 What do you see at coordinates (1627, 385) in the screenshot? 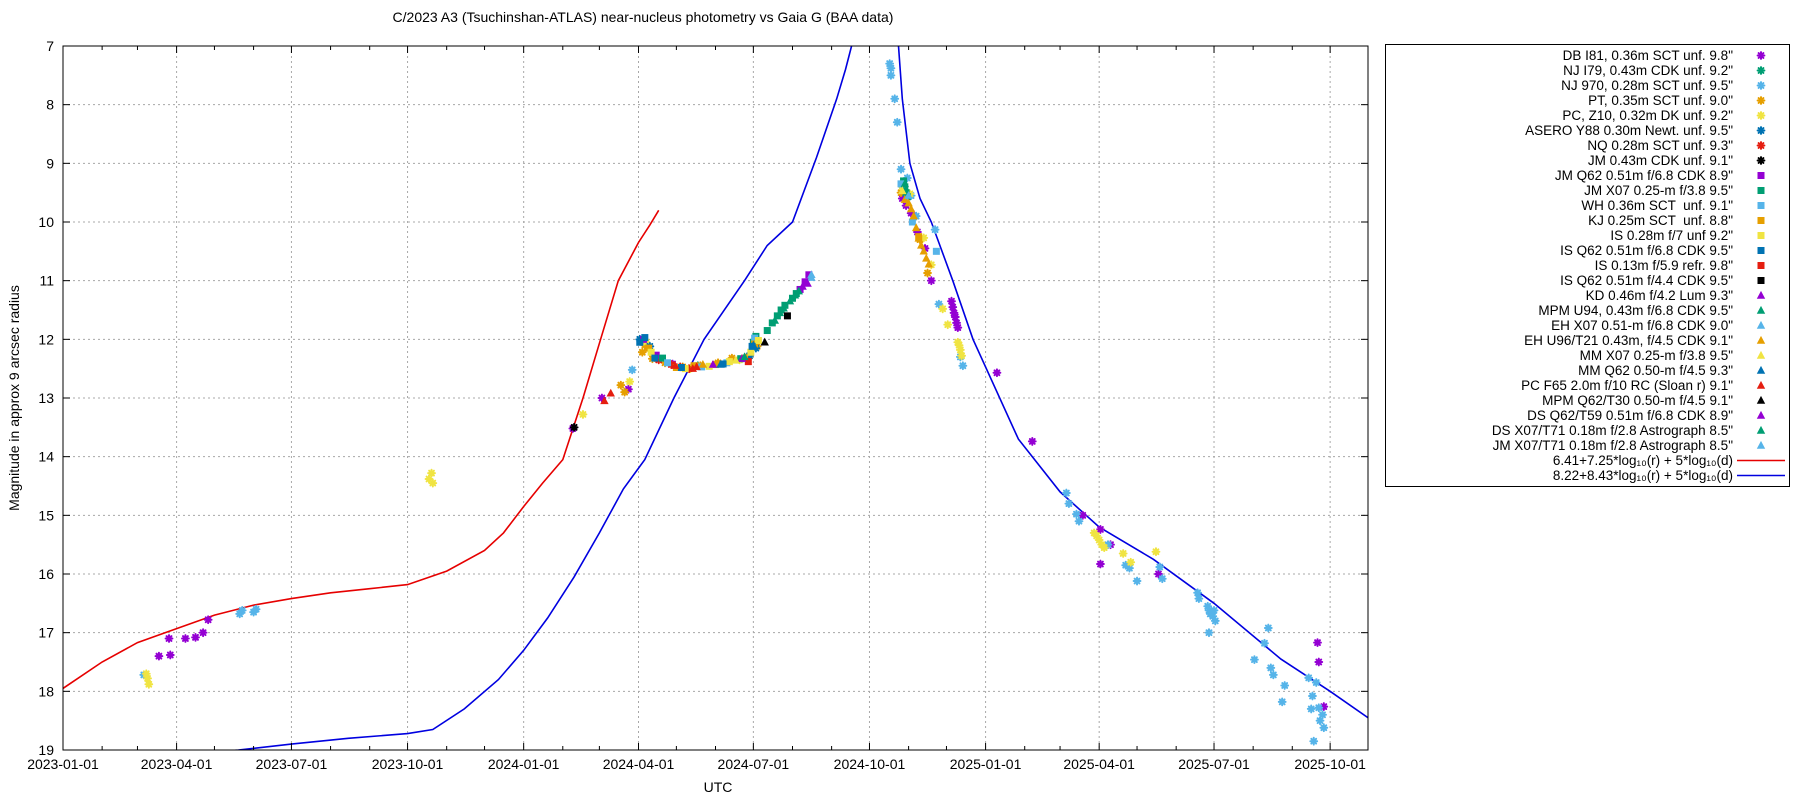
I see `legend-entry-label: PC F65 2.0m f/10 RC (Sloan r) 9.1"` at bounding box center [1627, 385].